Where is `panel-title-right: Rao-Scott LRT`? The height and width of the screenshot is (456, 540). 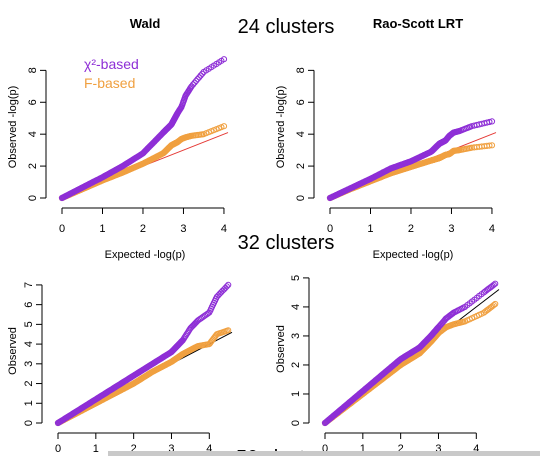 panel-title-right: Rao-Scott LRT is located at coordinates (418, 23).